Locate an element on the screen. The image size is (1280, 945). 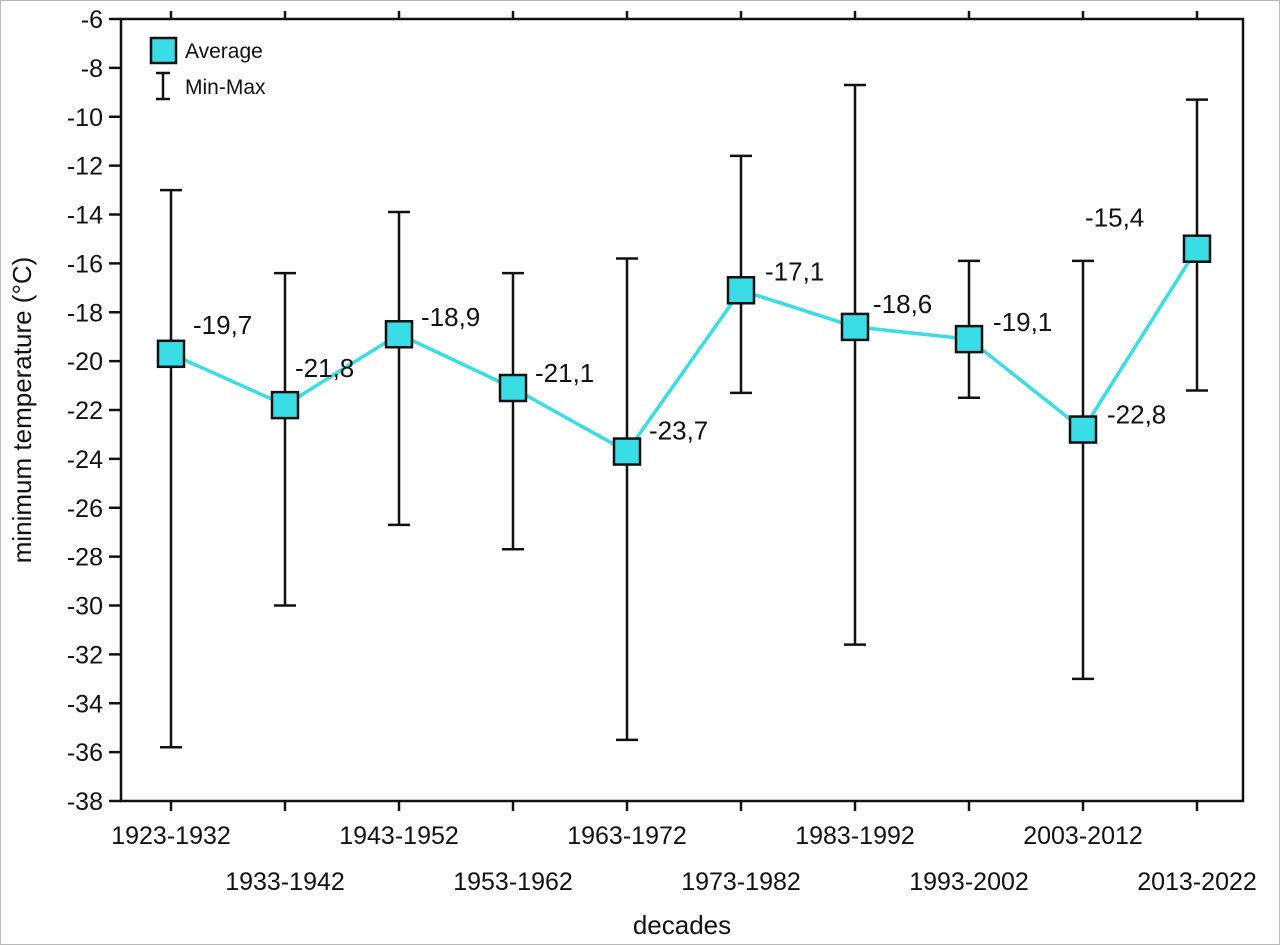
legend-minmax-label: Min-Max is located at coordinates (225, 87).